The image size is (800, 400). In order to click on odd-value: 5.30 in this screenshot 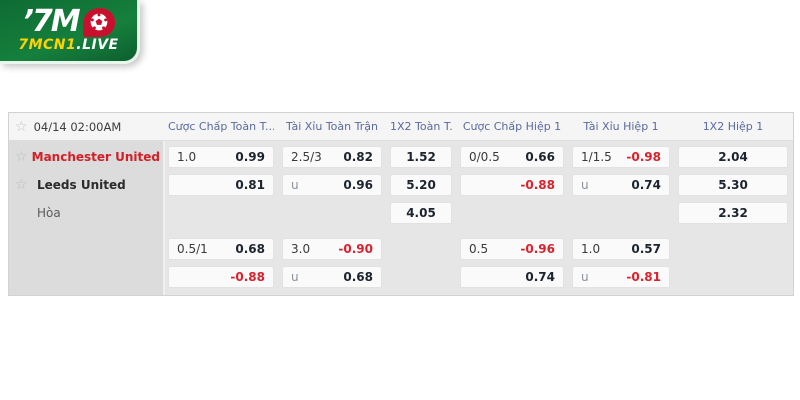, I will do `click(733, 185)`.